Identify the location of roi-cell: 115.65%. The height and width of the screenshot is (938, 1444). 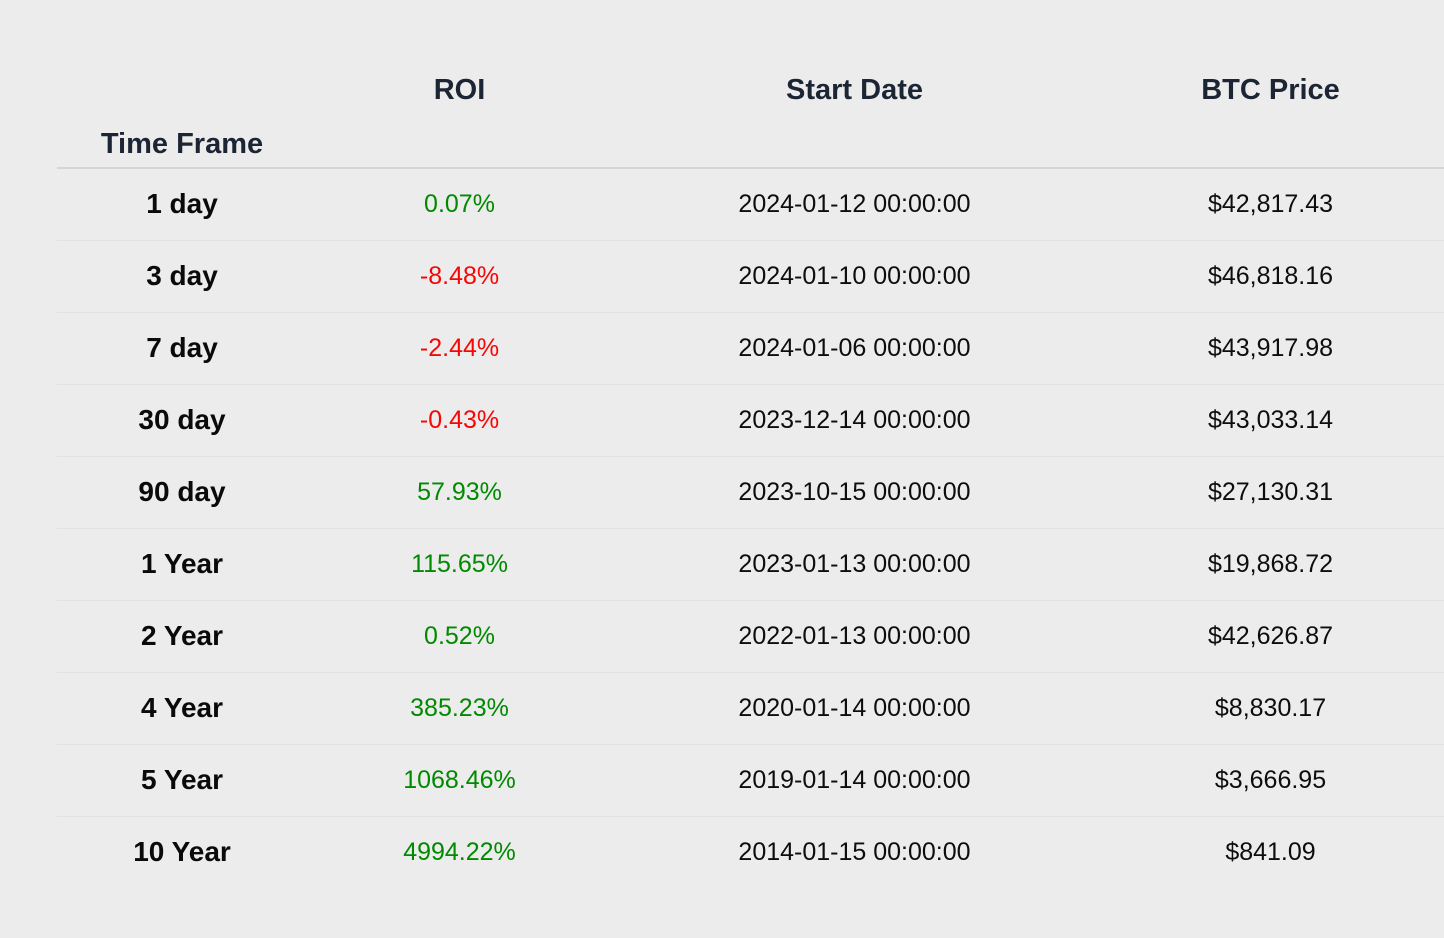
(459, 563).